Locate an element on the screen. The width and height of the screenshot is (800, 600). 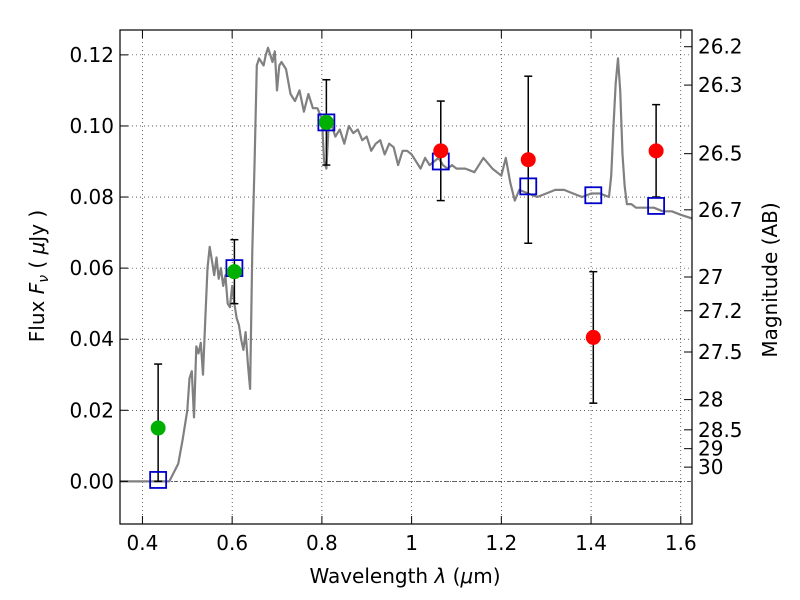
right-tick-label: 28 is located at coordinates (710, 400).